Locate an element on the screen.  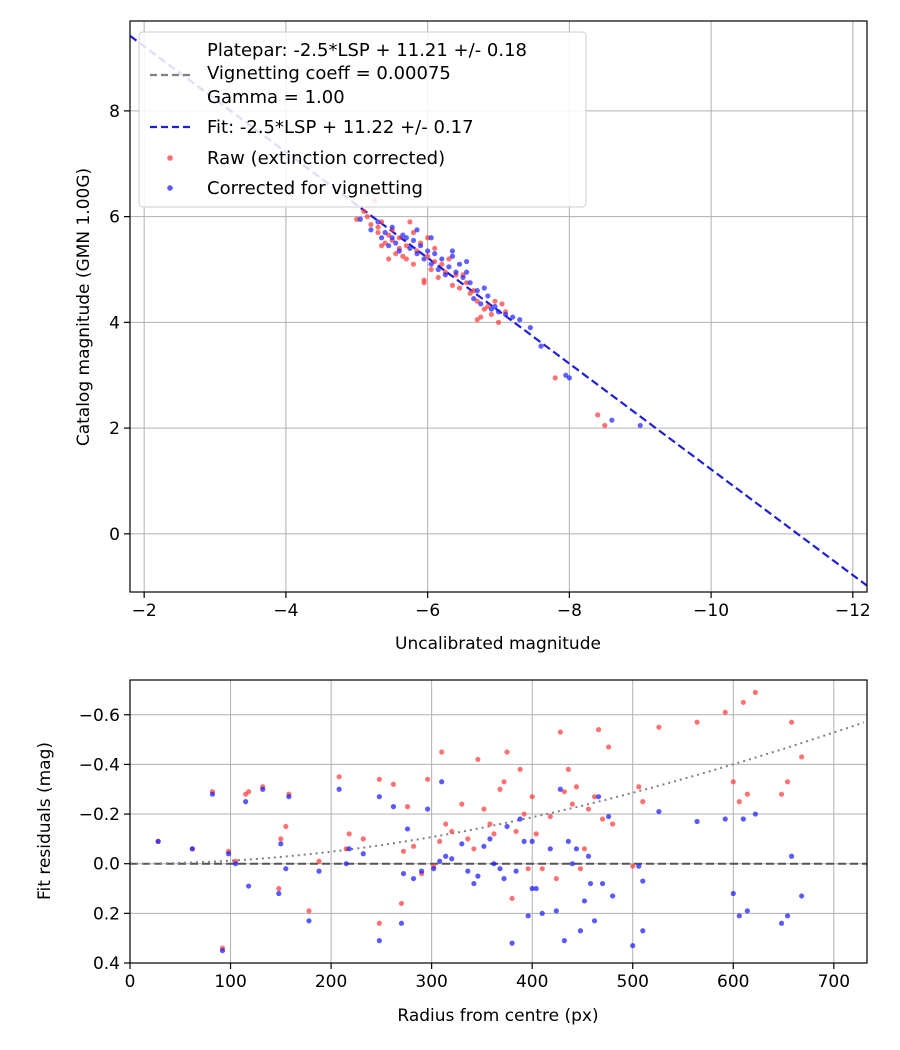
y-tick-label: 0.0 is located at coordinates (106, 865).